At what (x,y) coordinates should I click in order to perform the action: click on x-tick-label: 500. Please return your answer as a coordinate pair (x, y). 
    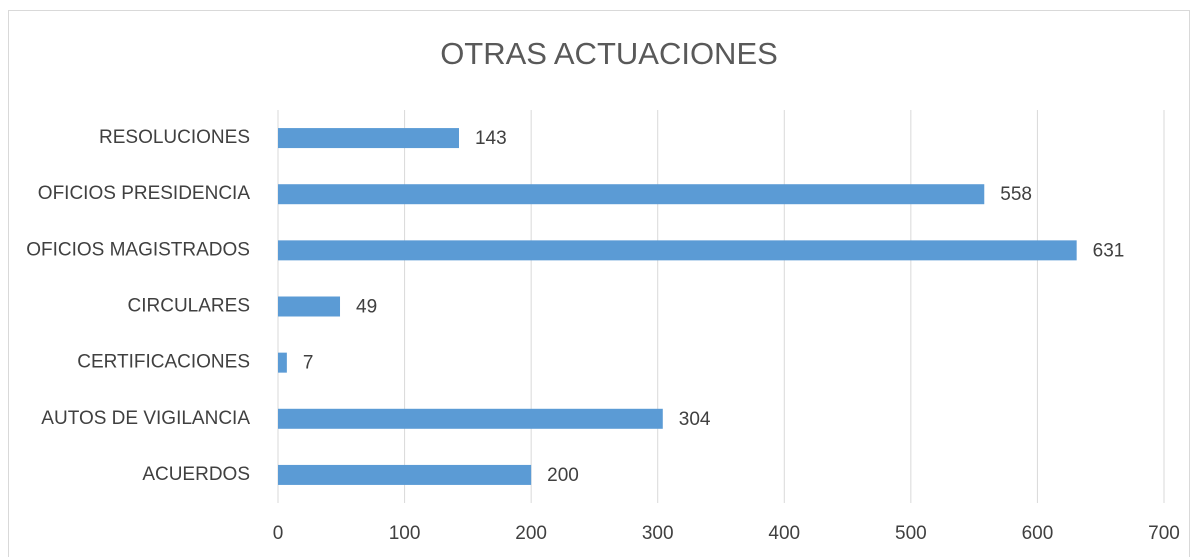
    Looking at the image, I should click on (911, 533).